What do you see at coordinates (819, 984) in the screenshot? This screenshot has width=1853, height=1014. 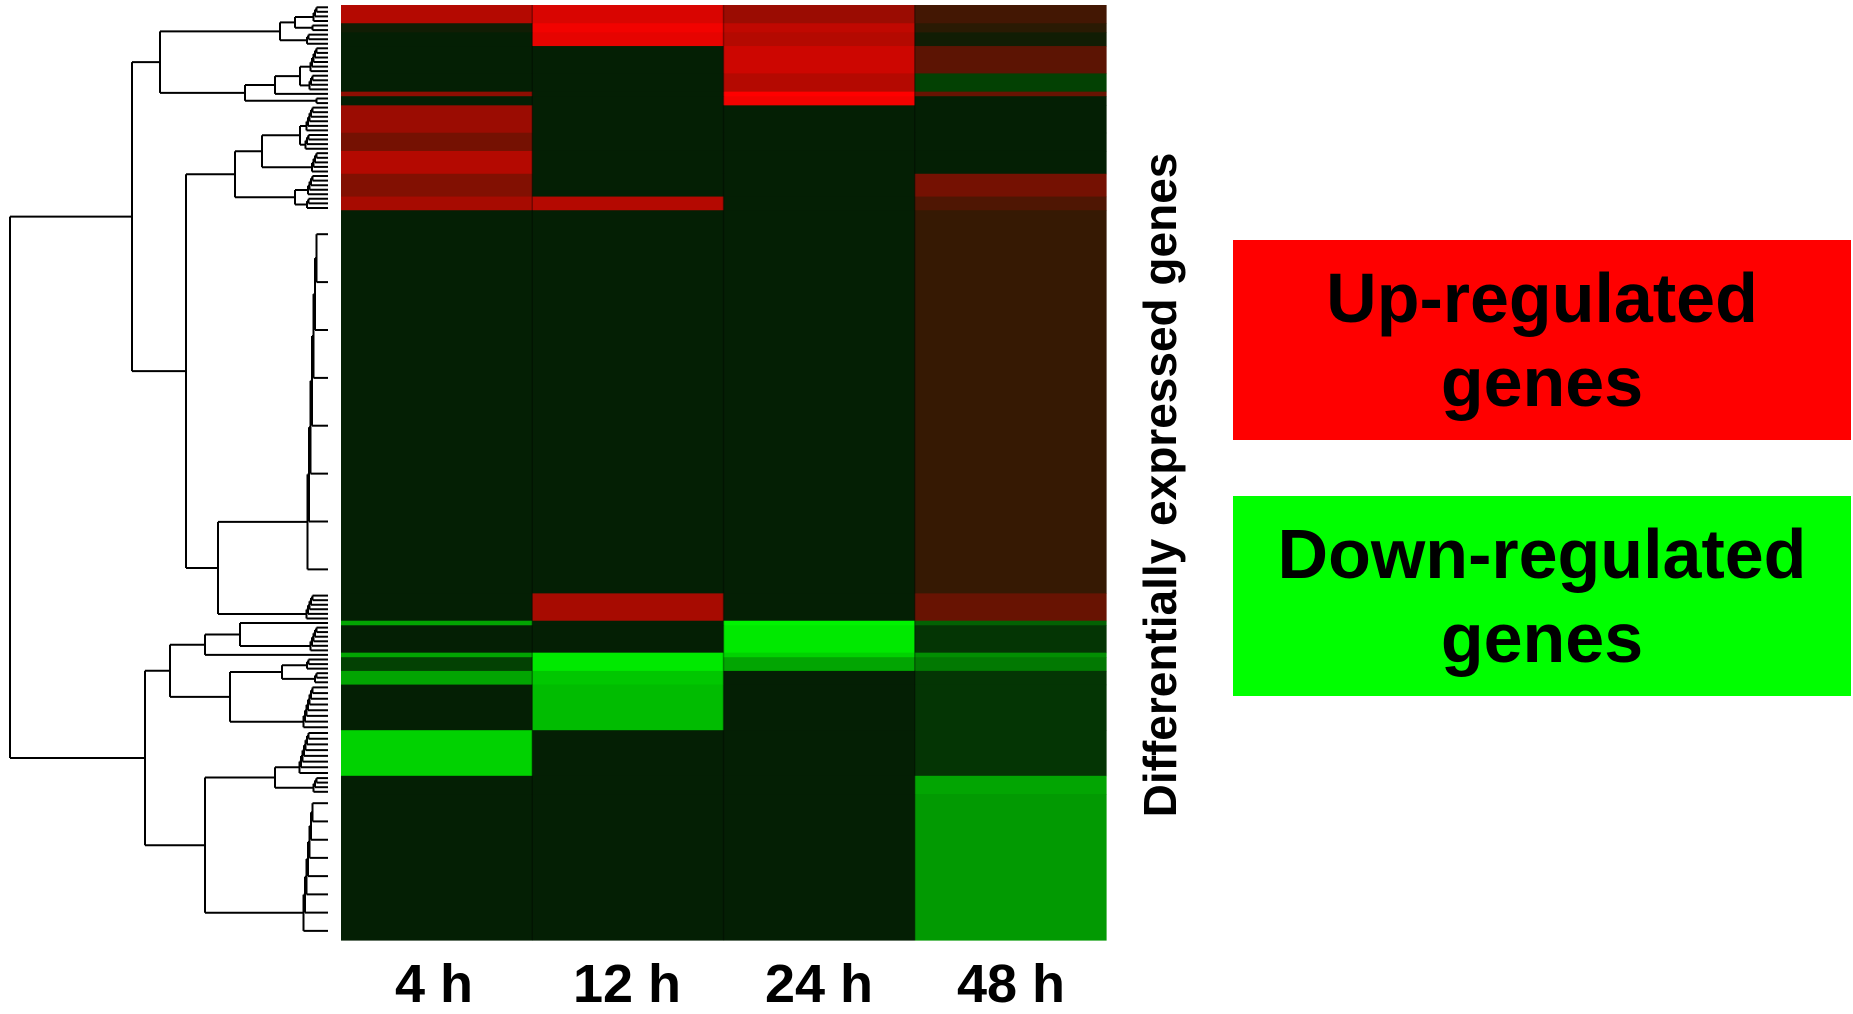 I see `column-label-24h: 24 h` at bounding box center [819, 984].